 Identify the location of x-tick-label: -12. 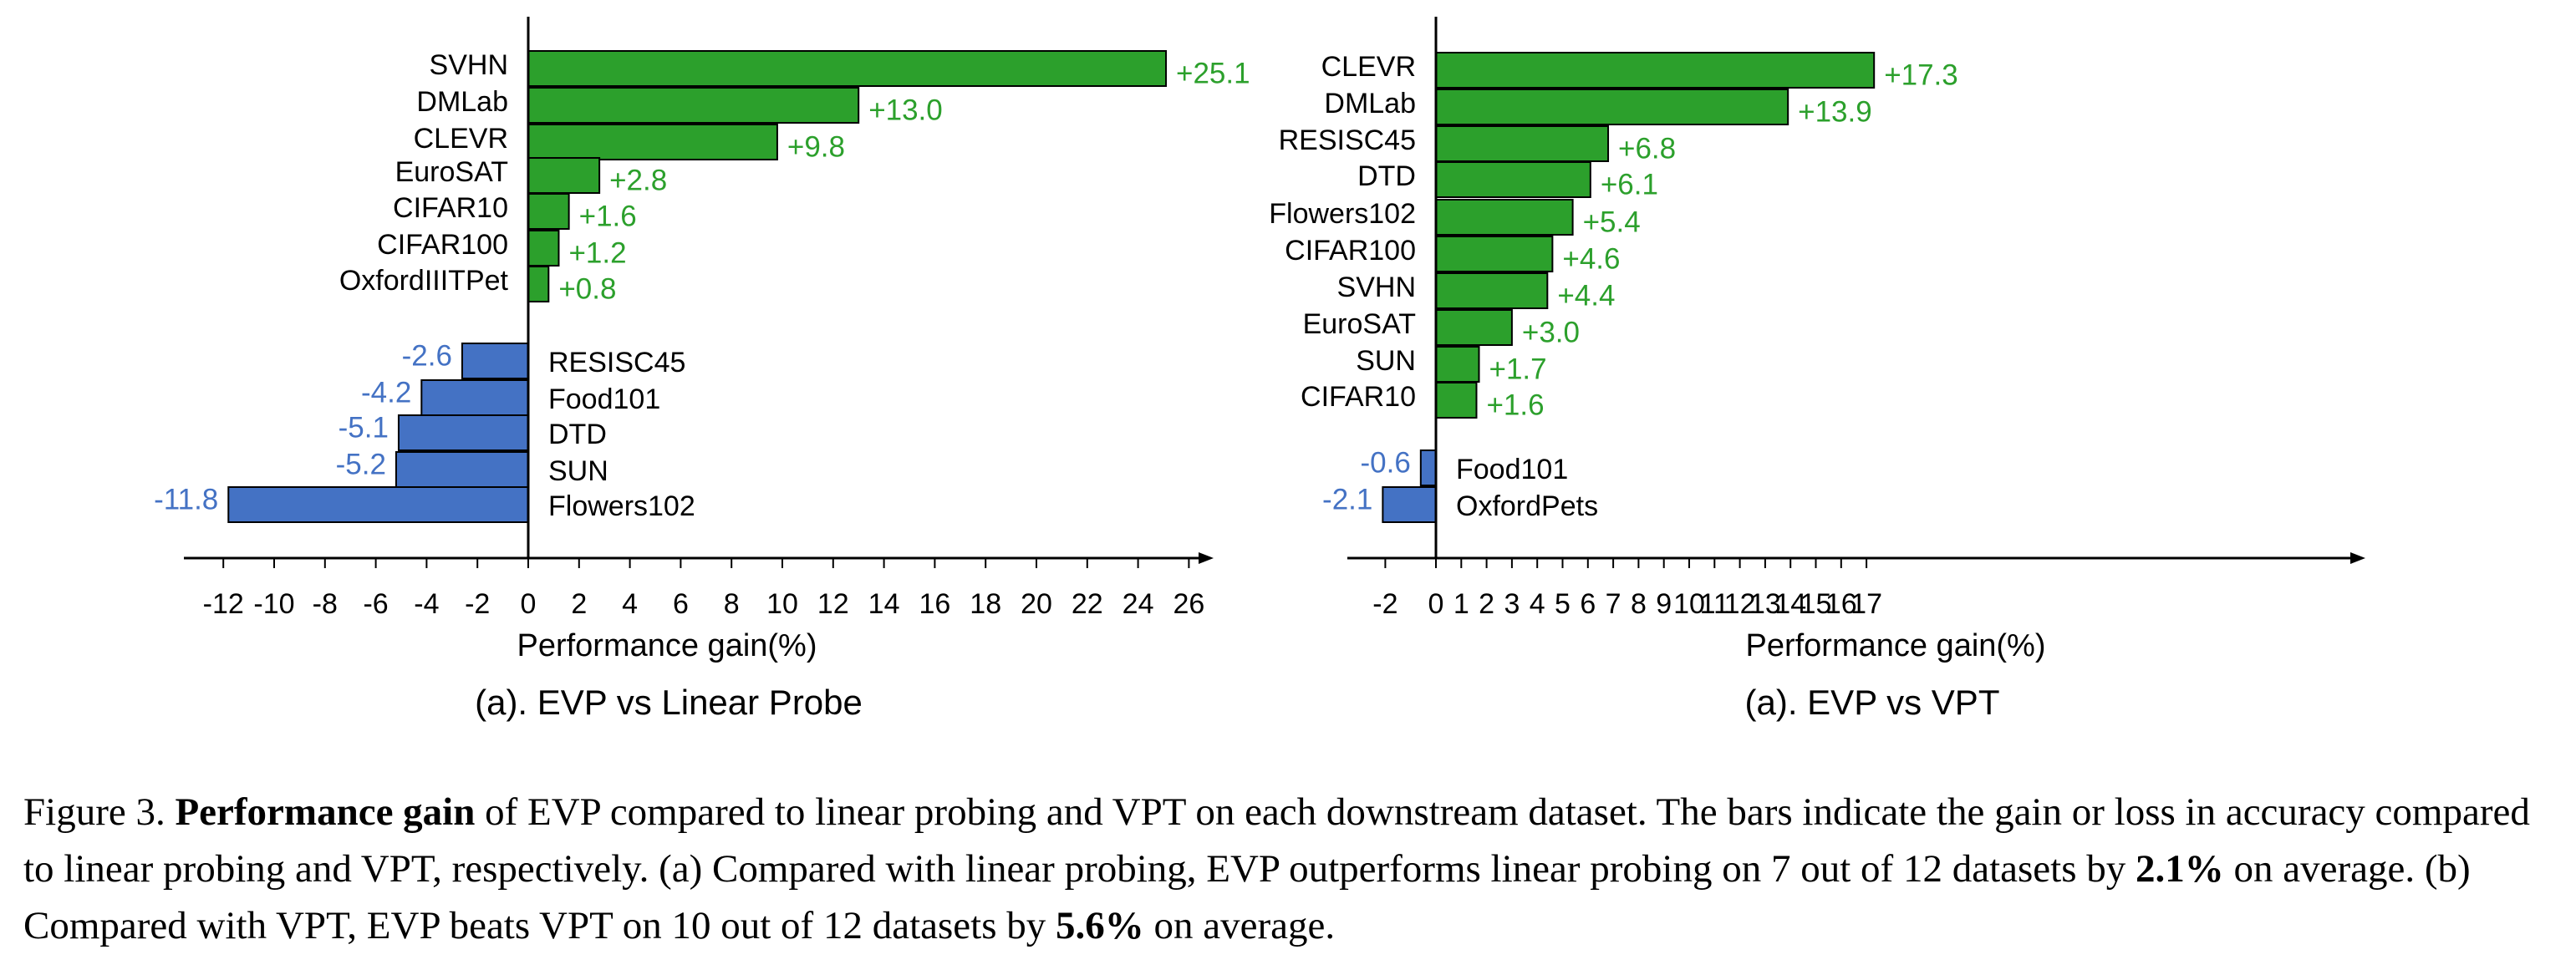
(223, 604).